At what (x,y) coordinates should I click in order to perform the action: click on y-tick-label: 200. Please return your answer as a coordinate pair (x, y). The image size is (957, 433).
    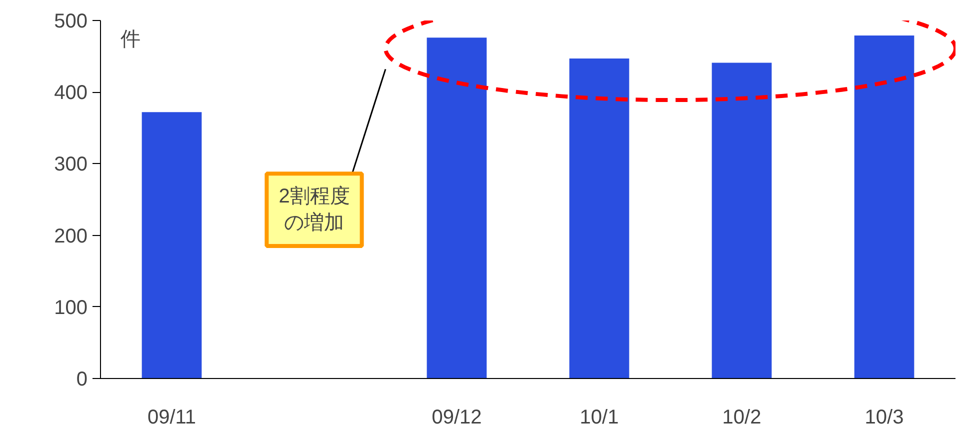
    Looking at the image, I should click on (71, 236).